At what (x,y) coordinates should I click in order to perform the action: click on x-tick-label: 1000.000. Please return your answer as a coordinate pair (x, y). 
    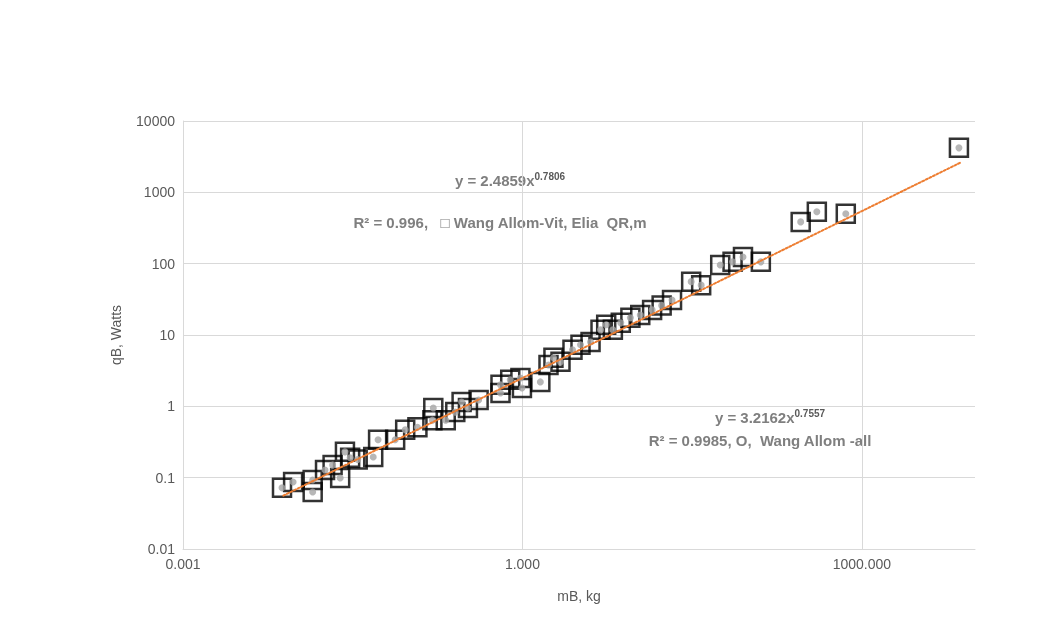
    Looking at the image, I should click on (862, 564).